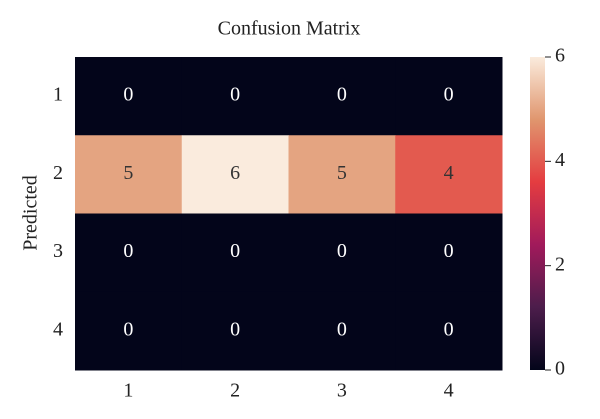 The height and width of the screenshot is (419, 600). What do you see at coordinates (560, 369) in the screenshot?
I see `colorbar-tick-label: 0` at bounding box center [560, 369].